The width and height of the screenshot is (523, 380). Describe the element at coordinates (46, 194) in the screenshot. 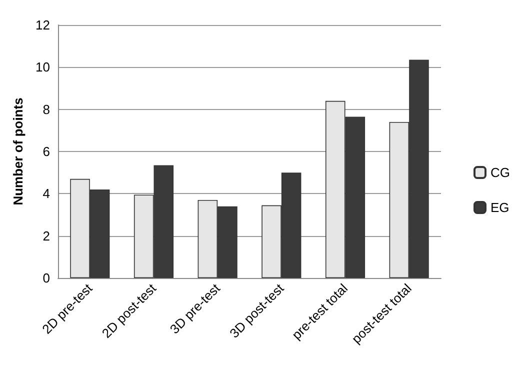

I see `y-tick-label: 4` at that location.